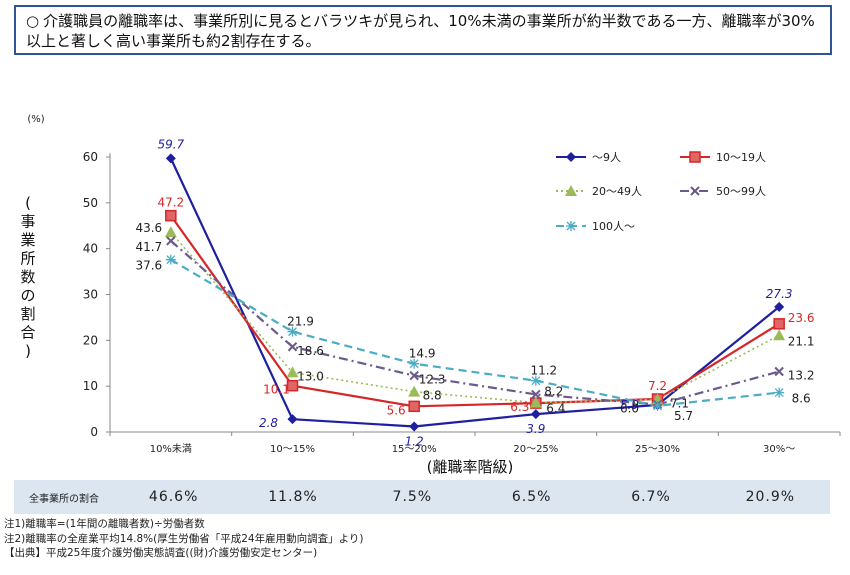 This screenshot has width=850, height=575. What do you see at coordinates (629, 409) in the screenshot?
I see `data-label: 6.0` at bounding box center [629, 409].